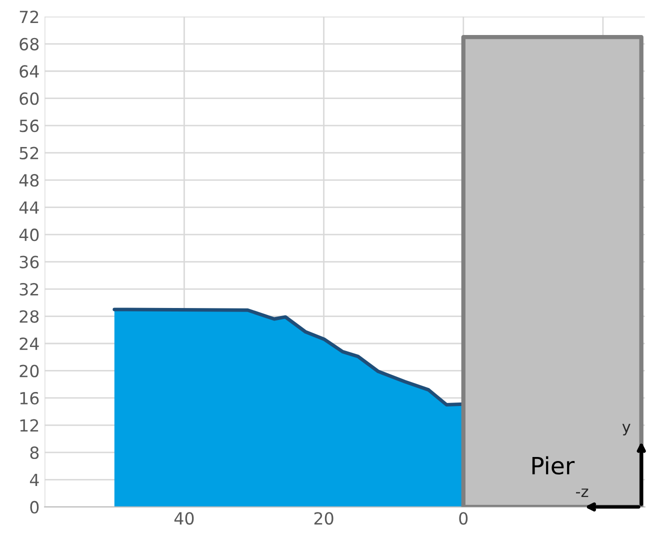 Image resolution: width=656 pixels, height=537 pixels. What do you see at coordinates (29, 235) in the screenshot?
I see `y-tick-label: 40` at bounding box center [29, 235].